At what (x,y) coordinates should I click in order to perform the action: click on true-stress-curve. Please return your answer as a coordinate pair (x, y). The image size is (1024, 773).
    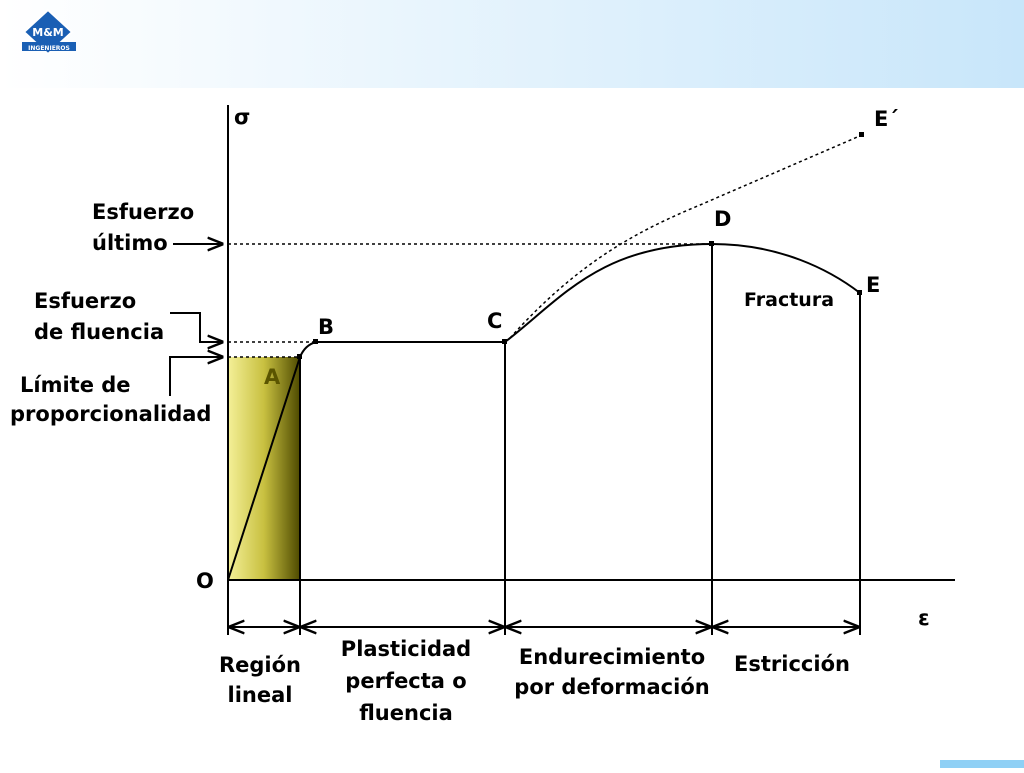
    Looking at the image, I should click on (686, 236).